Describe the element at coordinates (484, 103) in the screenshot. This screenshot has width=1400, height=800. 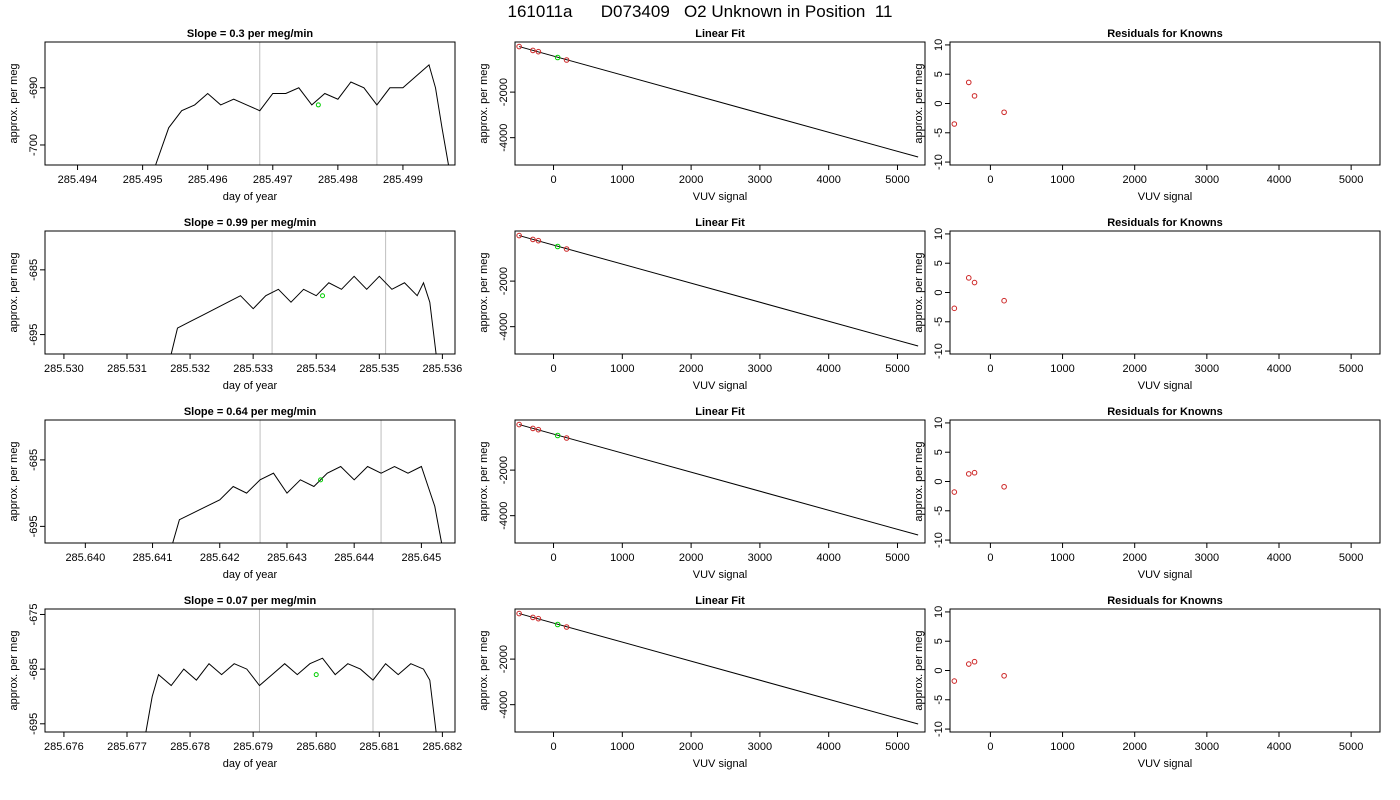
I see `chart-2-y-axis-label: approx. per meg` at that location.